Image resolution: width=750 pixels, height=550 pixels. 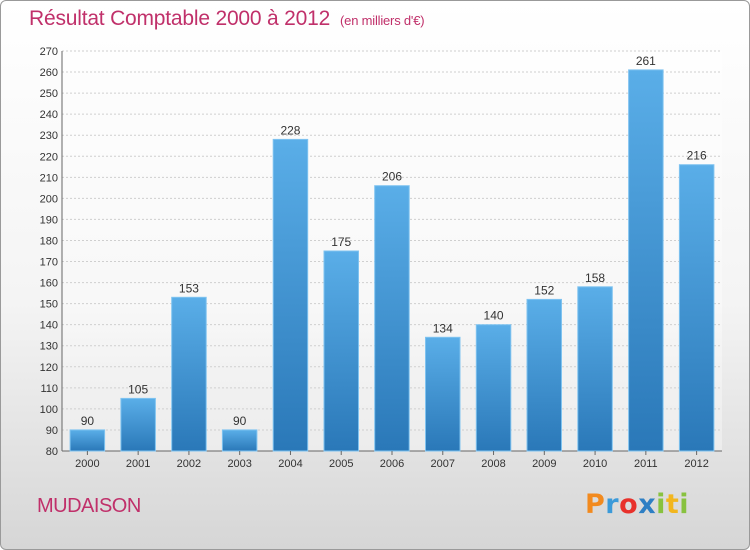 I want to click on logo-letter: o, so click(x=629, y=504).